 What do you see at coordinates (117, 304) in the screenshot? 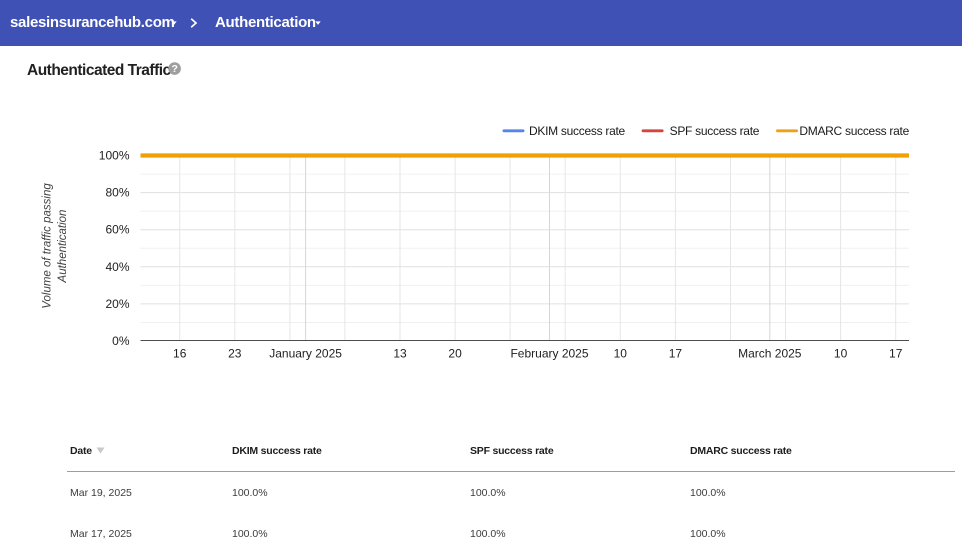
I see `svg-text: 20%` at bounding box center [117, 304].